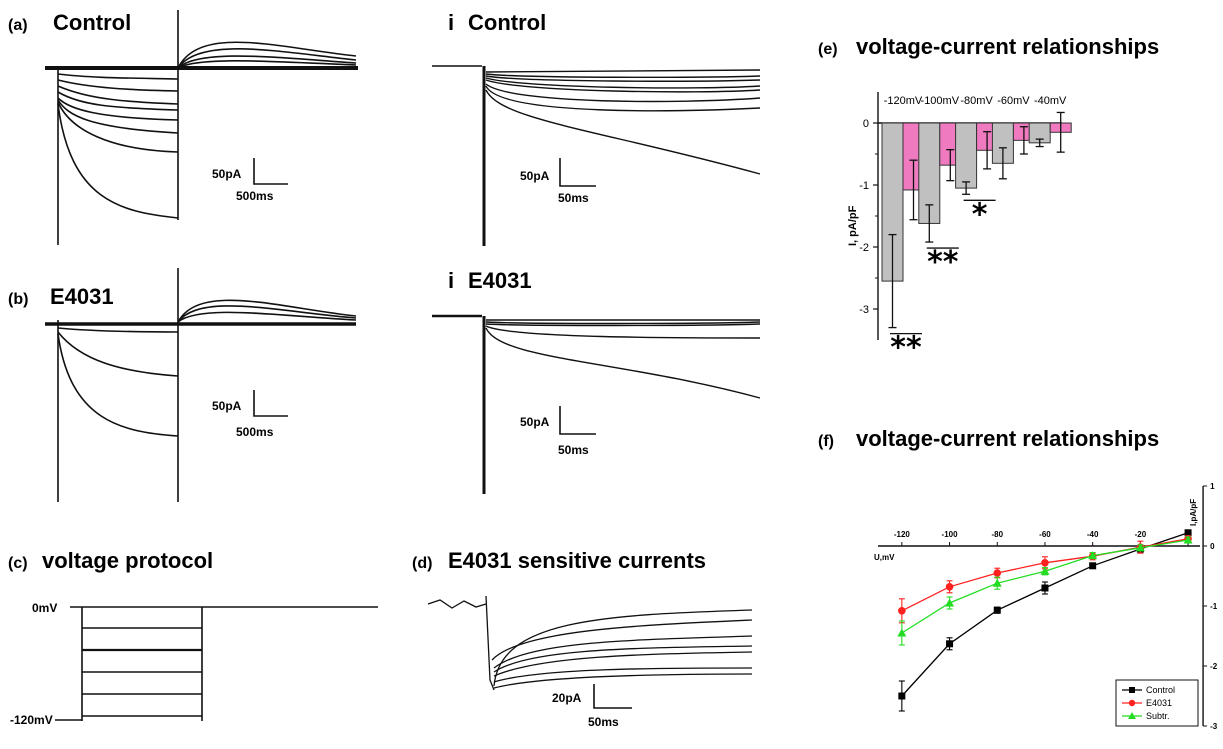  What do you see at coordinates (573, 450) in the screenshot?
I see `panel-bi-scale-x: 50ms` at bounding box center [573, 450].